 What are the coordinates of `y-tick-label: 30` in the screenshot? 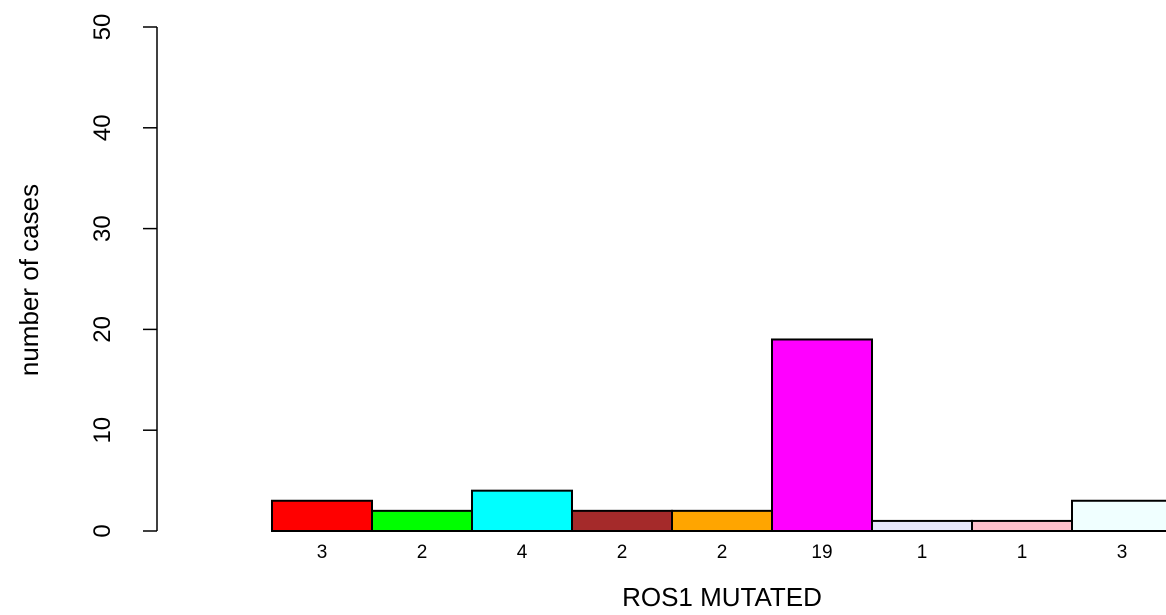 It's located at (102, 228).